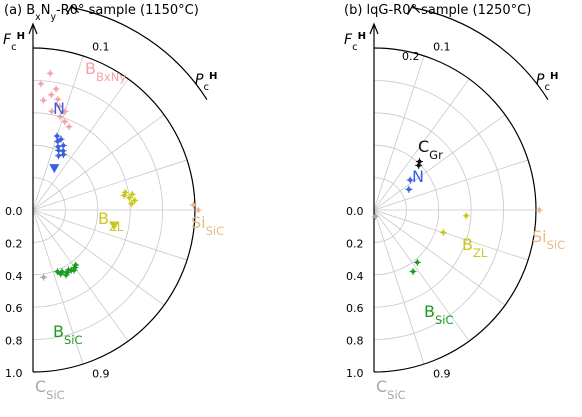 This screenshot has width=582, height=417. Describe the element at coordinates (437, 10) in the screenshot. I see `chart-title: (b) lqG-R0° sample (1250°C)` at that location.